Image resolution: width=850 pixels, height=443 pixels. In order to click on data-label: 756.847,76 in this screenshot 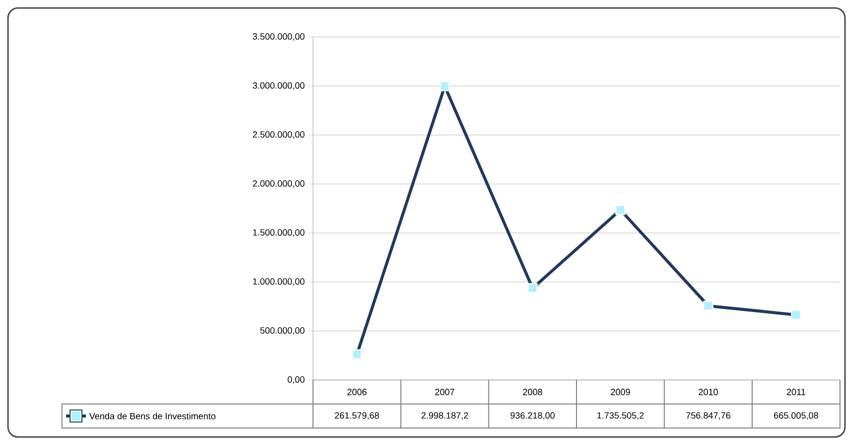, I will do `click(708, 416)`.